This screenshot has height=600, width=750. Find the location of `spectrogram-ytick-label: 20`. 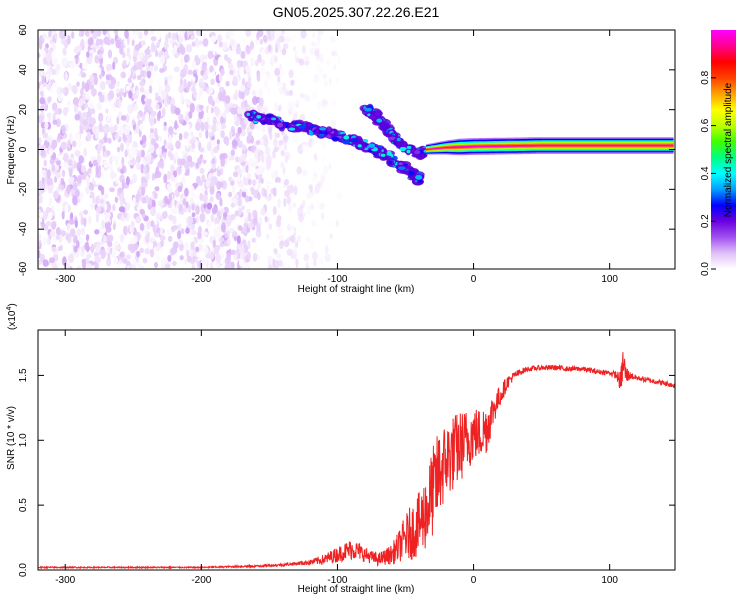

spectrogram-ytick-label: 20 is located at coordinates (23, 110).